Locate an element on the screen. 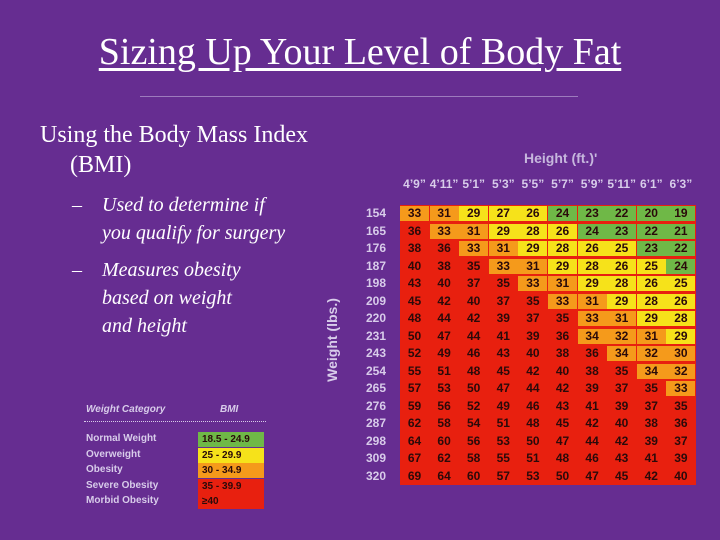  bmi-cell: 62 is located at coordinates (414, 423).